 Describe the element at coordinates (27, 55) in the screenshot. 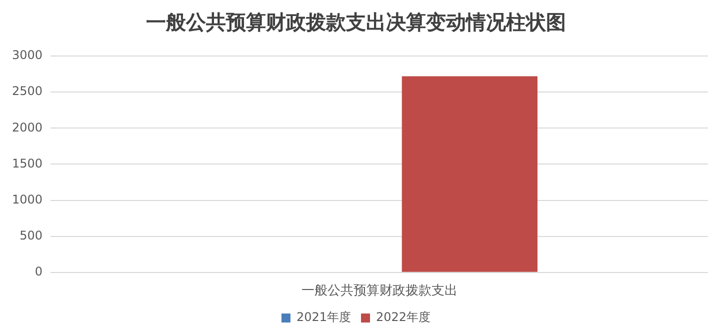

I see `y-tick-label: 3000` at that location.